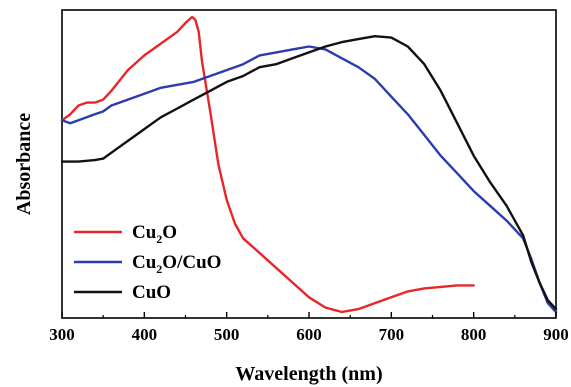 The height and width of the screenshot is (387, 571). Describe the element at coordinates (151, 292) in the screenshot. I see `legend-label-2: CuO` at that location.